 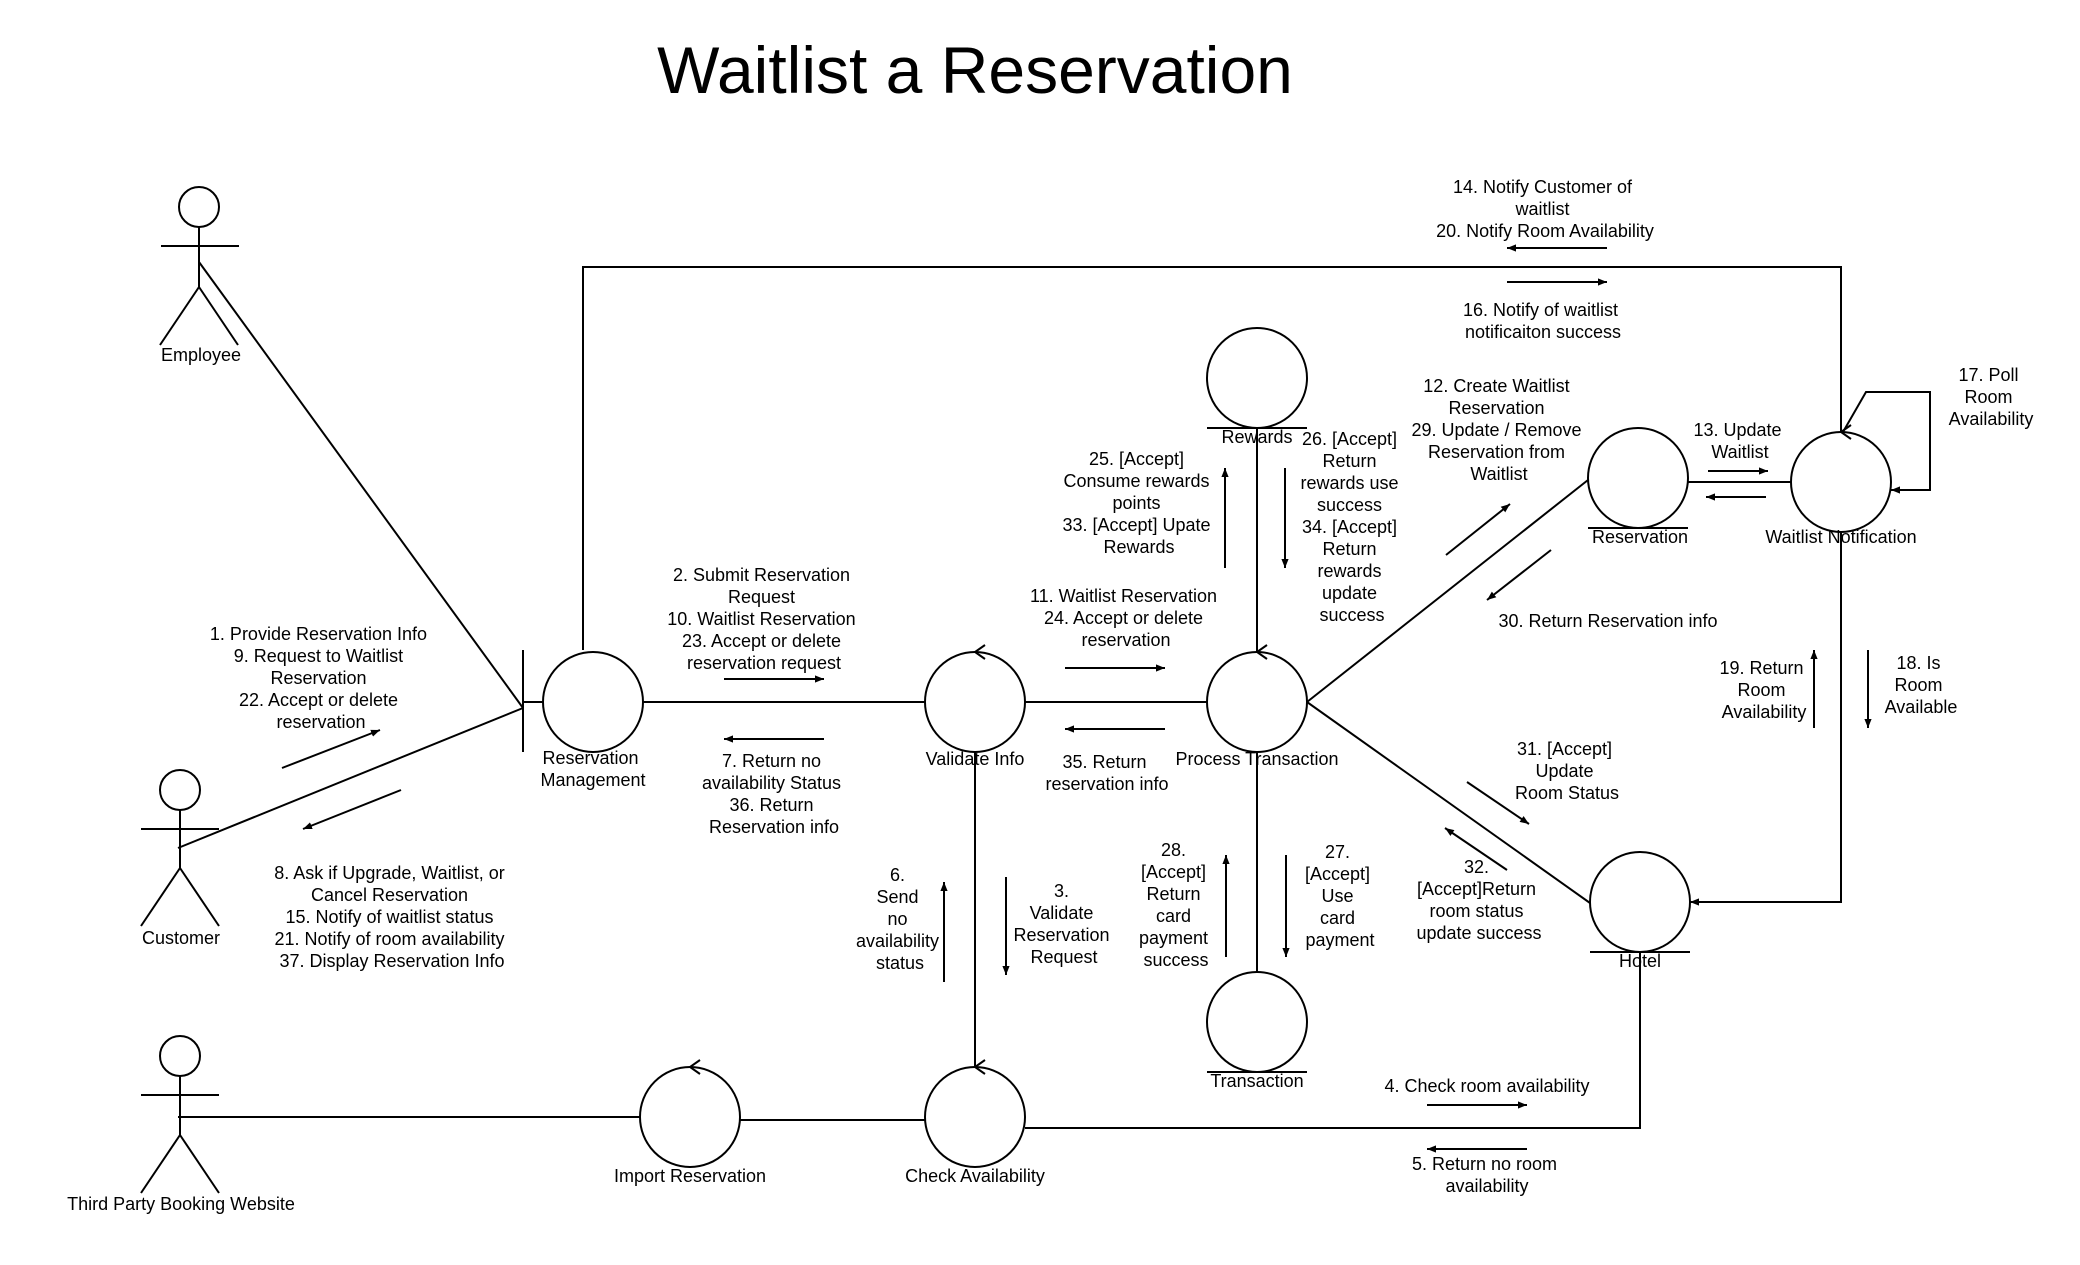 I want to click on object-check-availability: Check Availability, so click(x=975, y=1122).